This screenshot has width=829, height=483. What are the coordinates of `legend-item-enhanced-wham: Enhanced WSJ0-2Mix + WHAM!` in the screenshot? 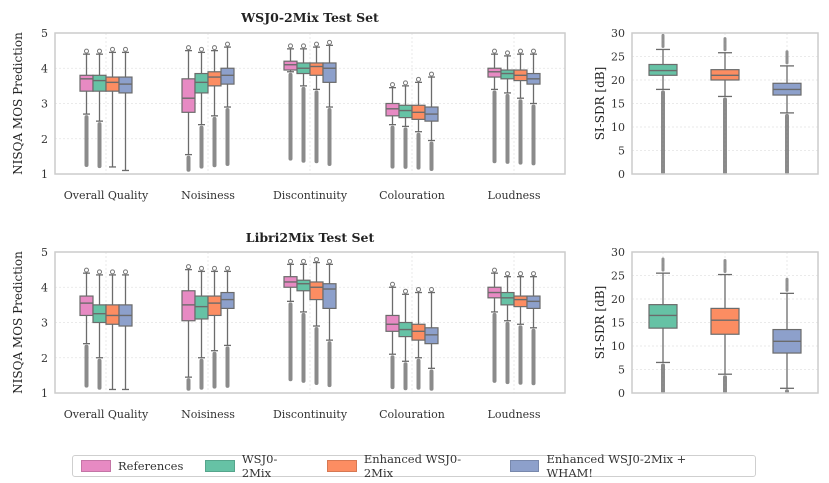 It's located at (621, 466).